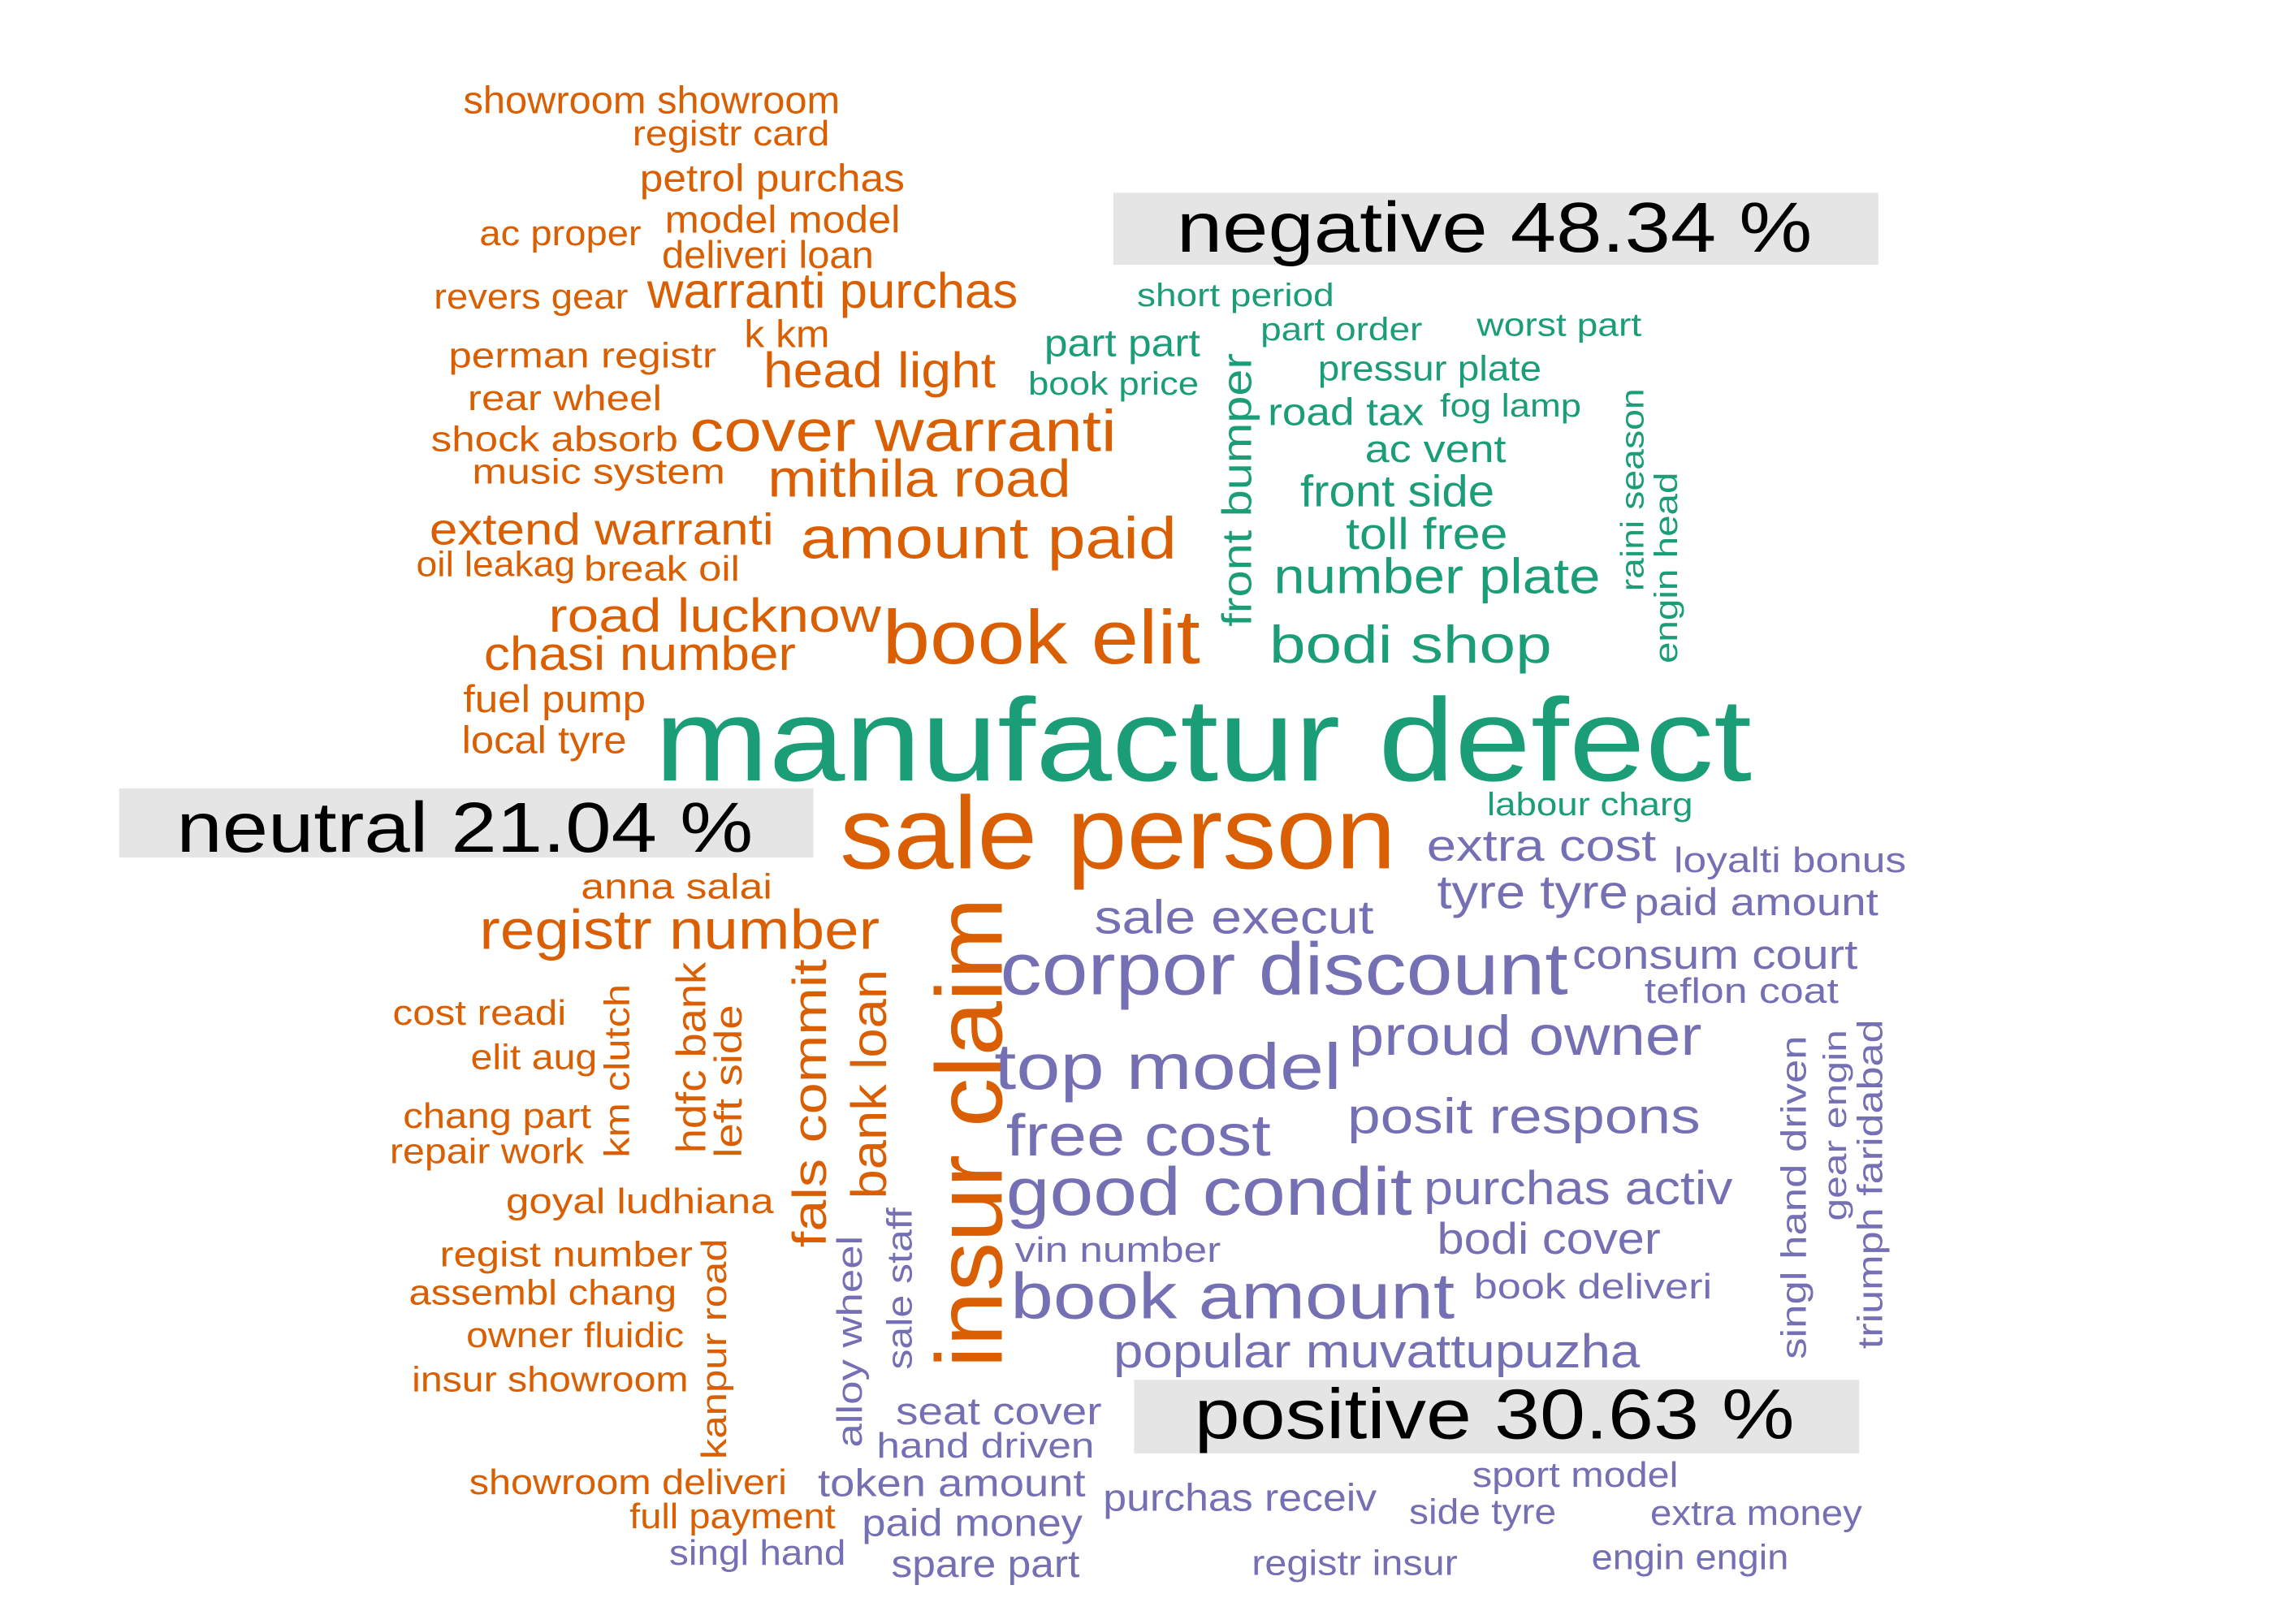 This screenshot has width=2274, height=1624. I want to click on word-engin-head: engin head, so click(1666, 568).